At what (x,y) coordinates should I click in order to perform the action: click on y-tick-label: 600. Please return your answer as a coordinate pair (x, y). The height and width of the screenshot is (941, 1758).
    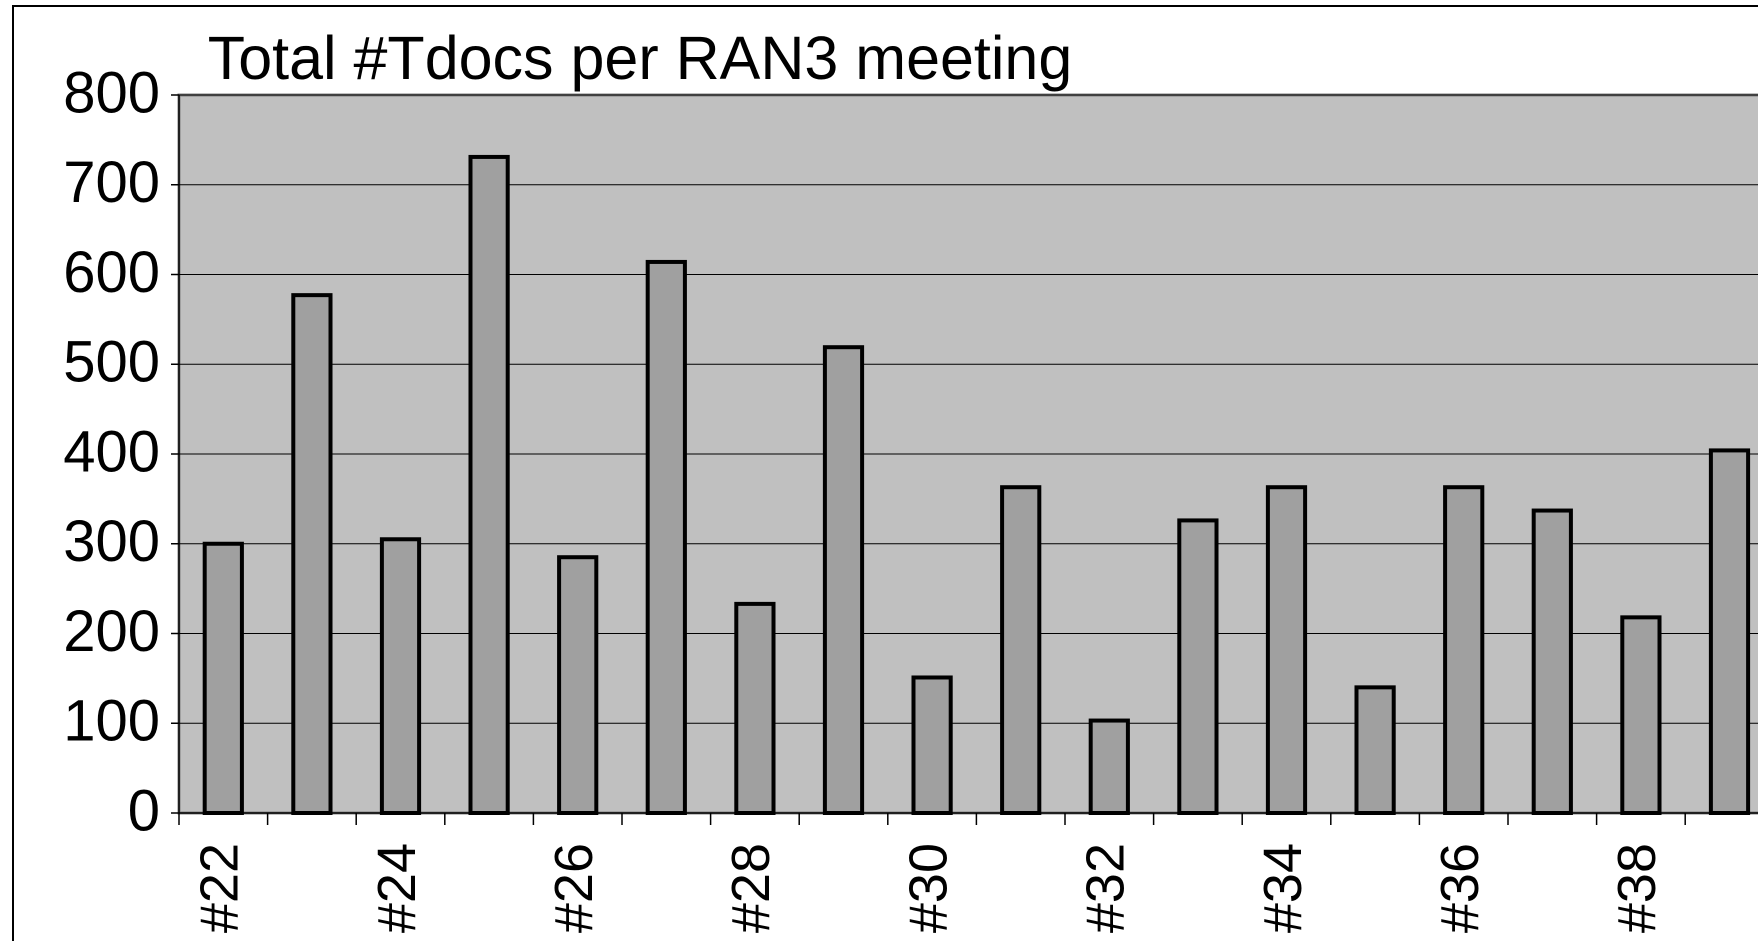
    Looking at the image, I should click on (111, 272).